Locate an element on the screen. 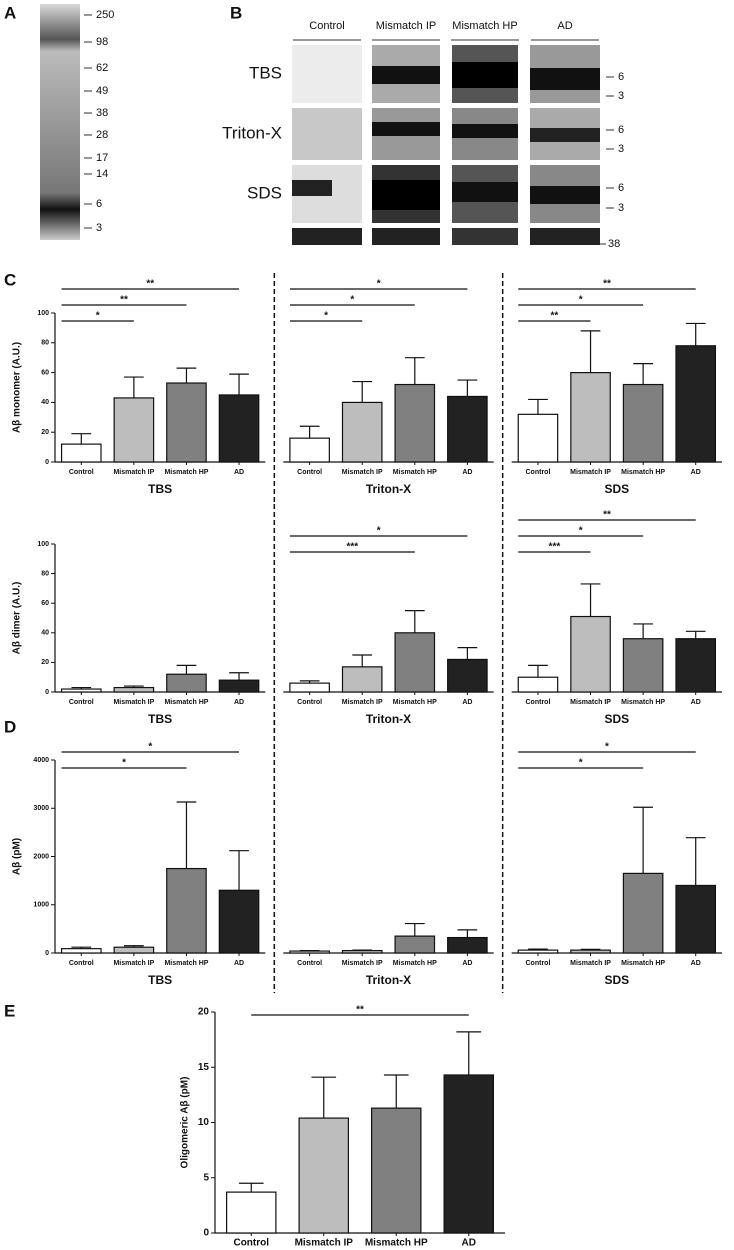  marker-label: 28 is located at coordinates (102, 135).